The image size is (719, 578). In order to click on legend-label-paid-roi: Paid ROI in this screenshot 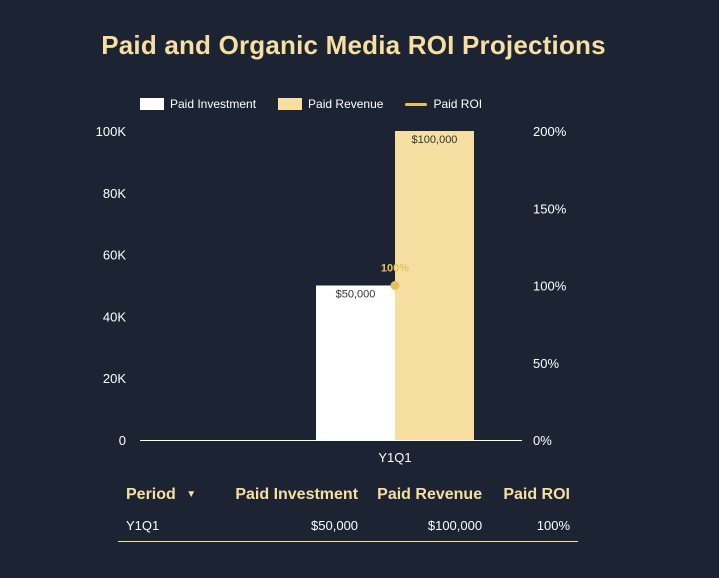, I will do `click(458, 104)`.